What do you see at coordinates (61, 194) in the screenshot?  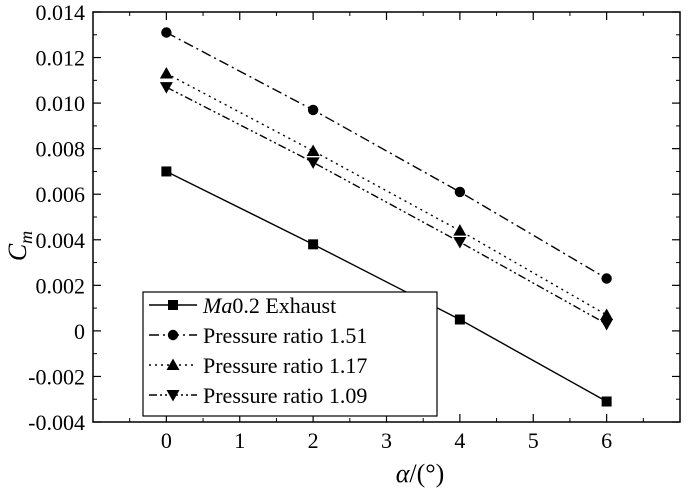 I see `y-tick-label: 0.006` at bounding box center [61, 194].